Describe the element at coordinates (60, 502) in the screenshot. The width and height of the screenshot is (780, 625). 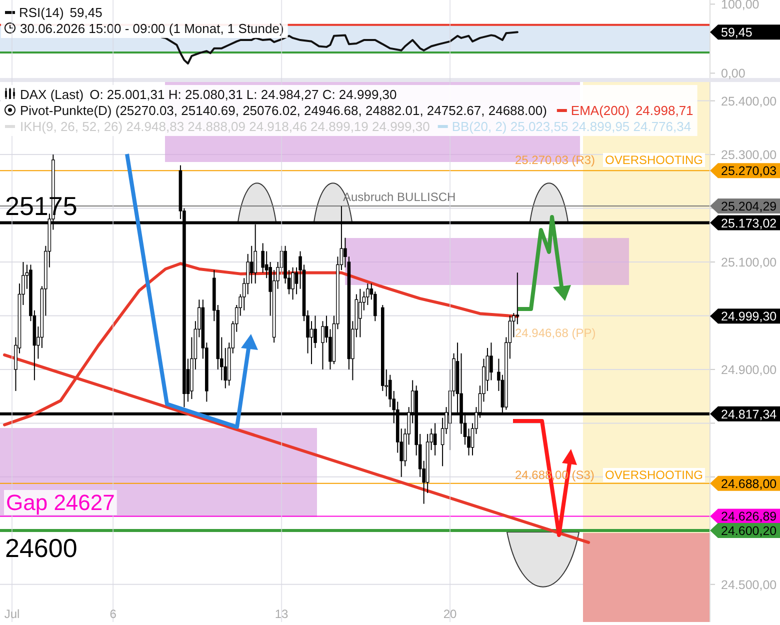
I see `annotation: Gap 24627` at that location.